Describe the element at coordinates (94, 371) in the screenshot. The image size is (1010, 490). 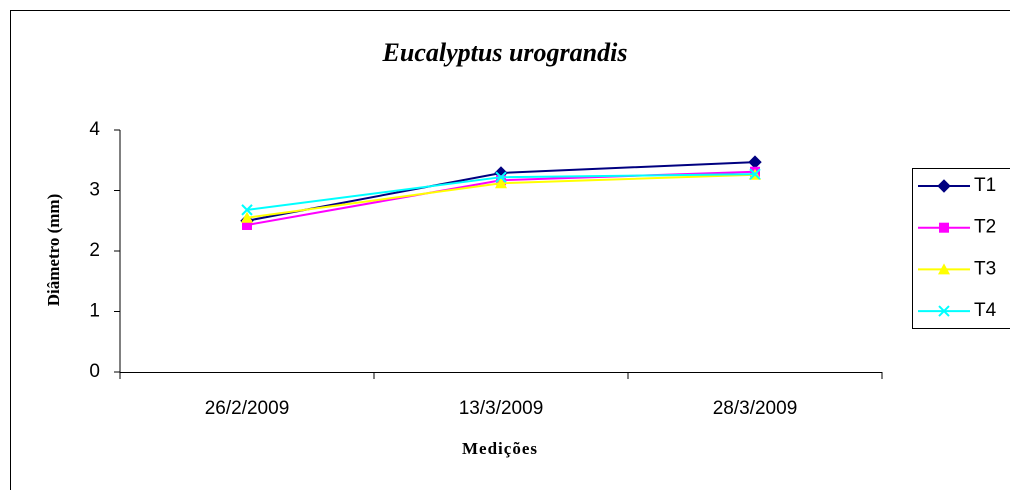
I see `y-tick-label: 0` at that location.